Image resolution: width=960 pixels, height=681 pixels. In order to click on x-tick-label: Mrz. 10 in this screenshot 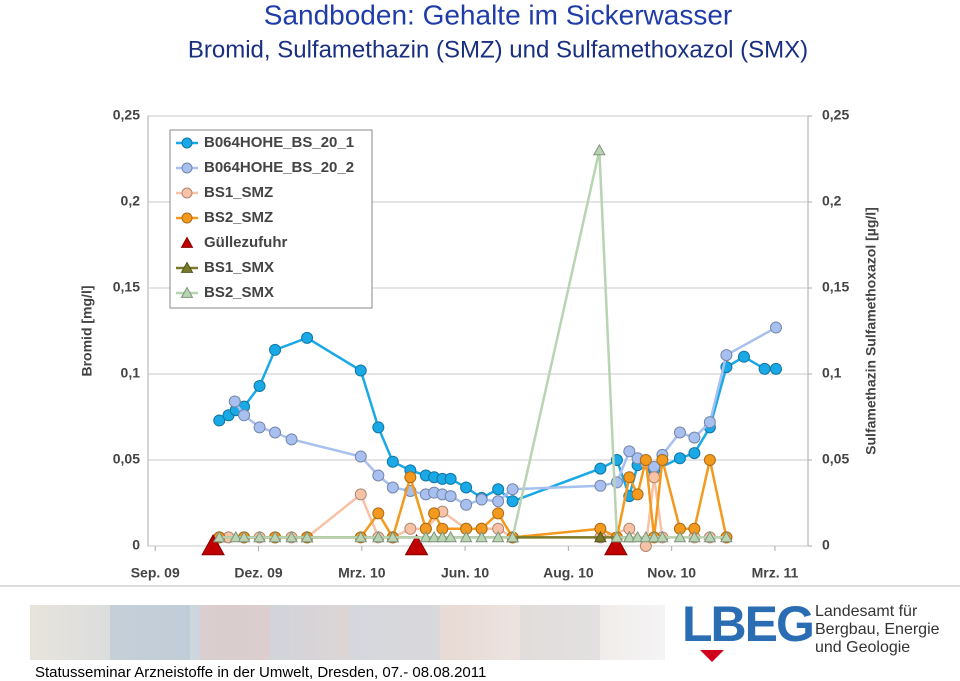, I will do `click(362, 573)`.